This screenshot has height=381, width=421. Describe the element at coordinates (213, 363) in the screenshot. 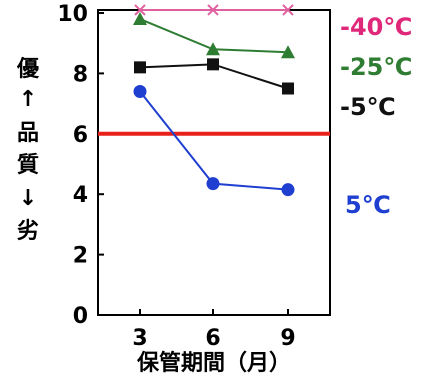

I see `x-axis-title: 保管期間（月）` at that location.